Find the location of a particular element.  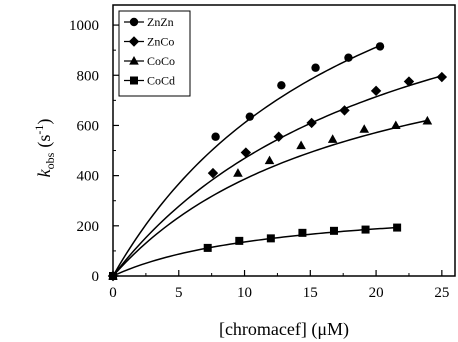

y-axis-title-close: ) is located at coordinates (44, 122).